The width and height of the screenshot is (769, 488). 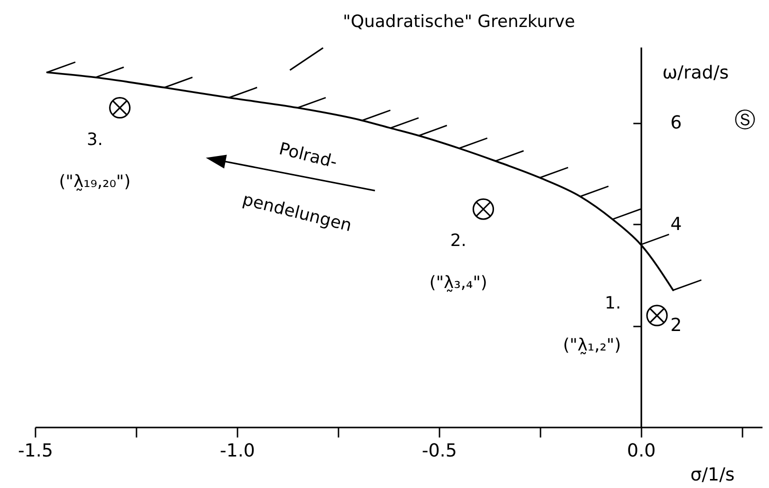 What do you see at coordinates (94, 140) in the screenshot?
I see `annotation: 3.` at bounding box center [94, 140].